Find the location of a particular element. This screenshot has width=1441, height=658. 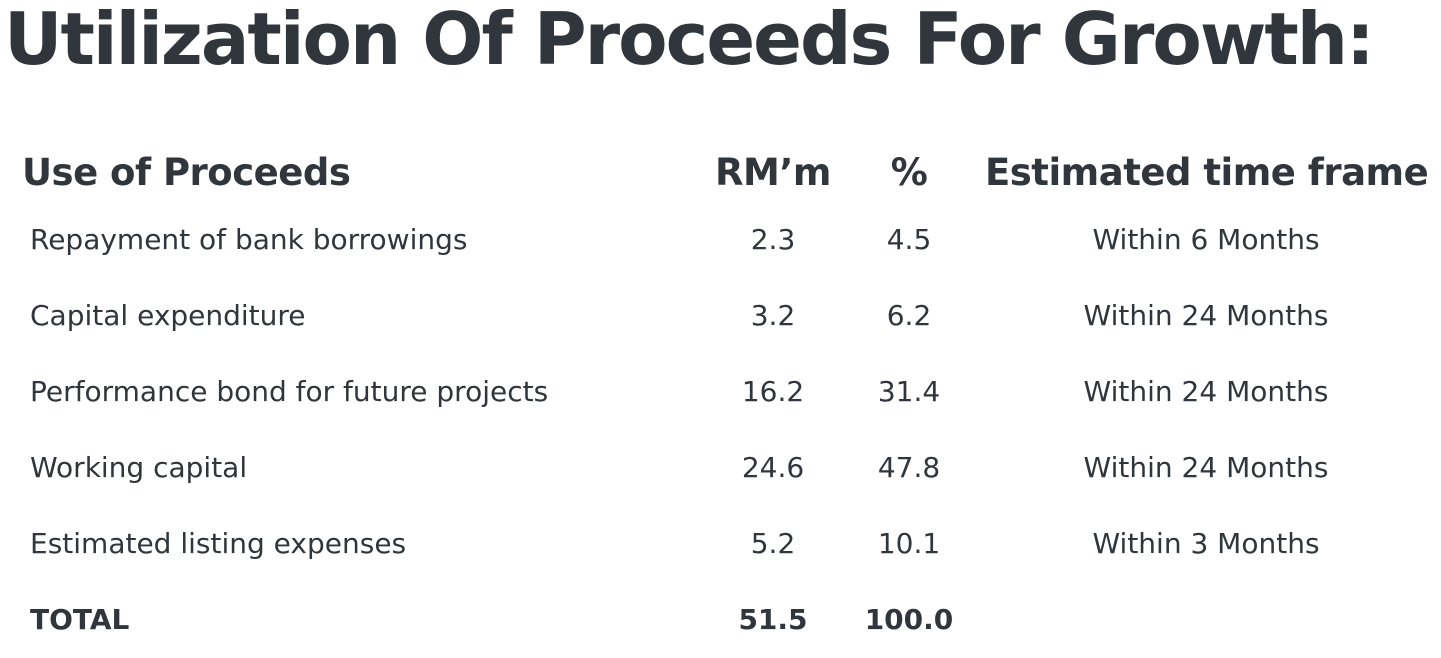

row-pct: 10.1 is located at coordinates (909, 543).